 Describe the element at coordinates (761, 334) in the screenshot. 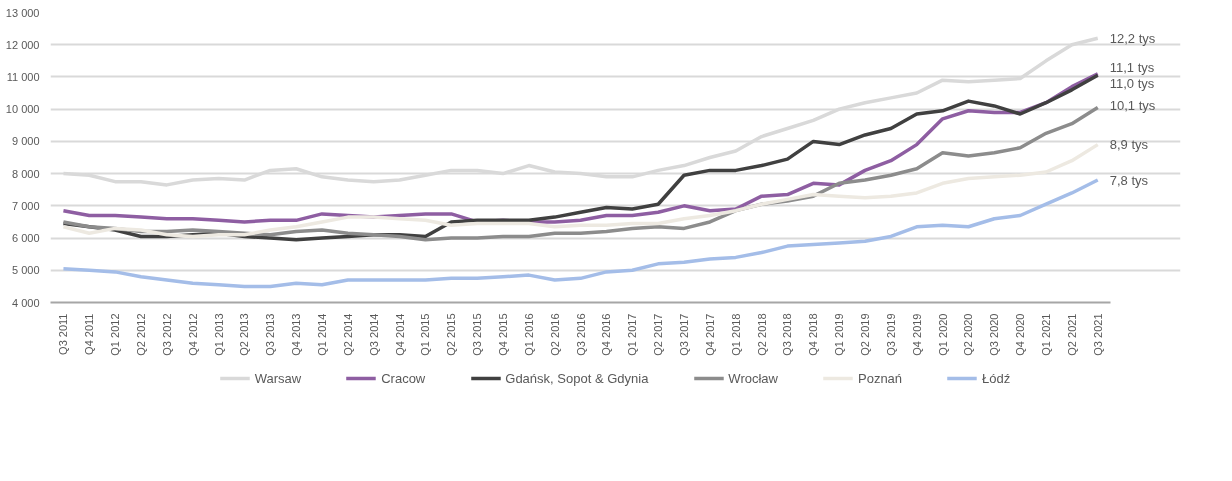

I see `x-tick-label: Q2 2018` at that location.